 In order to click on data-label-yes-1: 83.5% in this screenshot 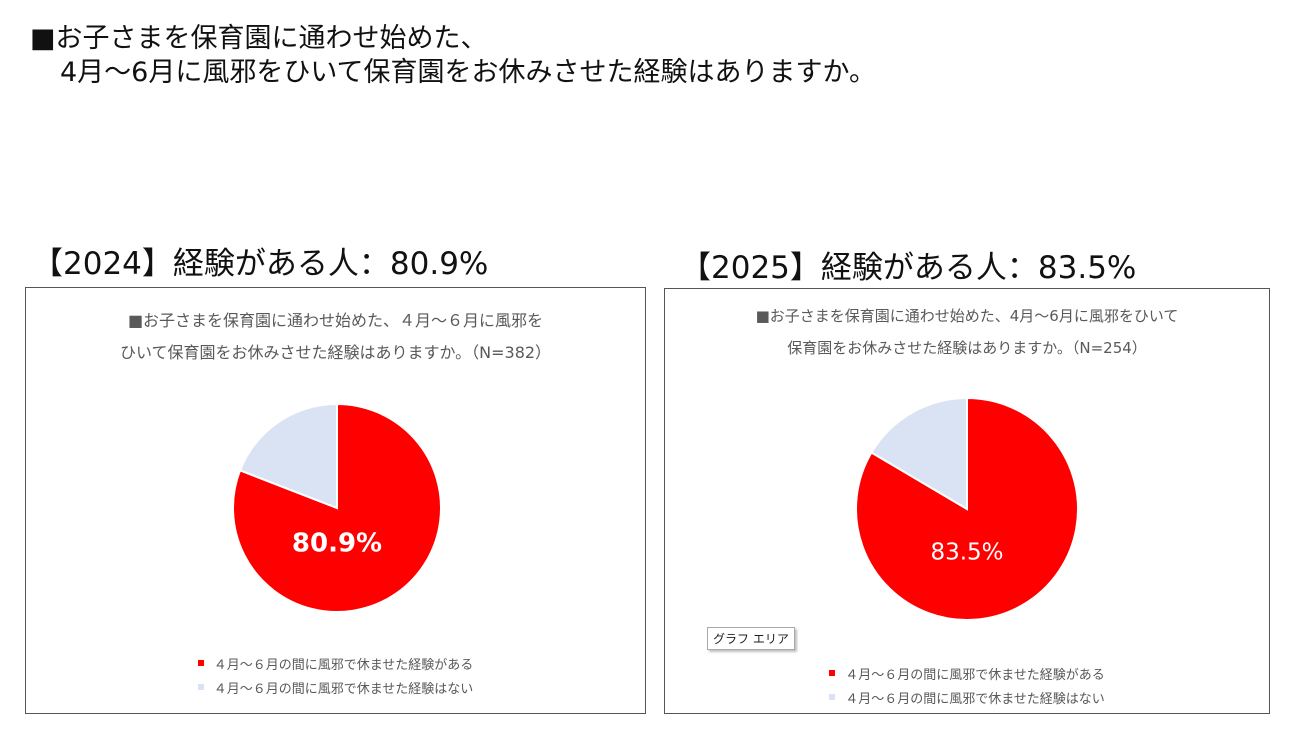, I will do `click(966, 553)`.